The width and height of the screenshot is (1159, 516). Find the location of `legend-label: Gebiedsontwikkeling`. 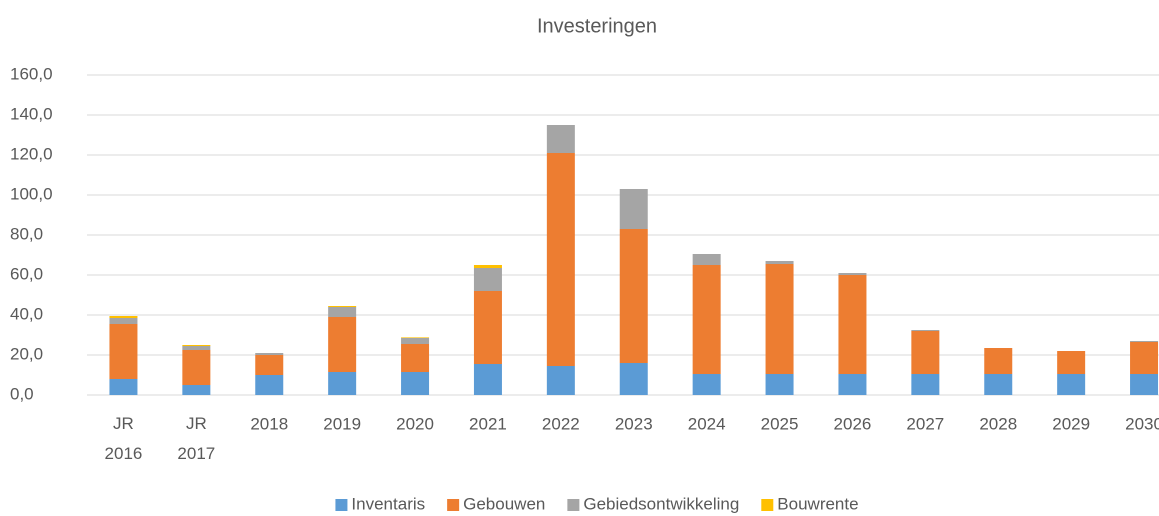

legend-label: Gebiedsontwikkeling is located at coordinates (661, 503).